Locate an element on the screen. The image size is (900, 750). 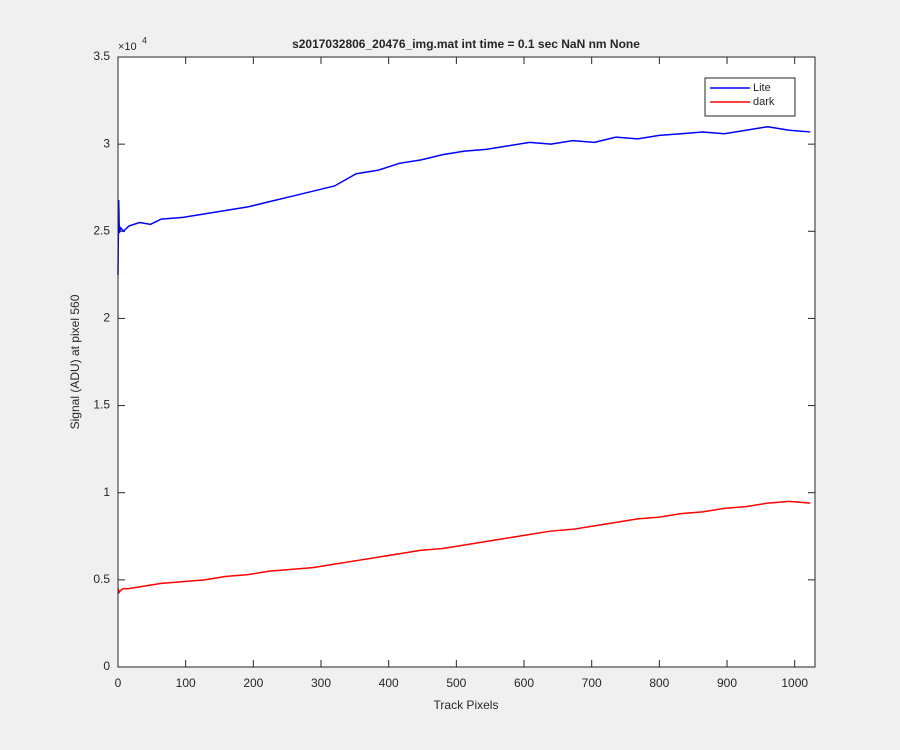
y-tick-label: 2 is located at coordinates (106, 318).